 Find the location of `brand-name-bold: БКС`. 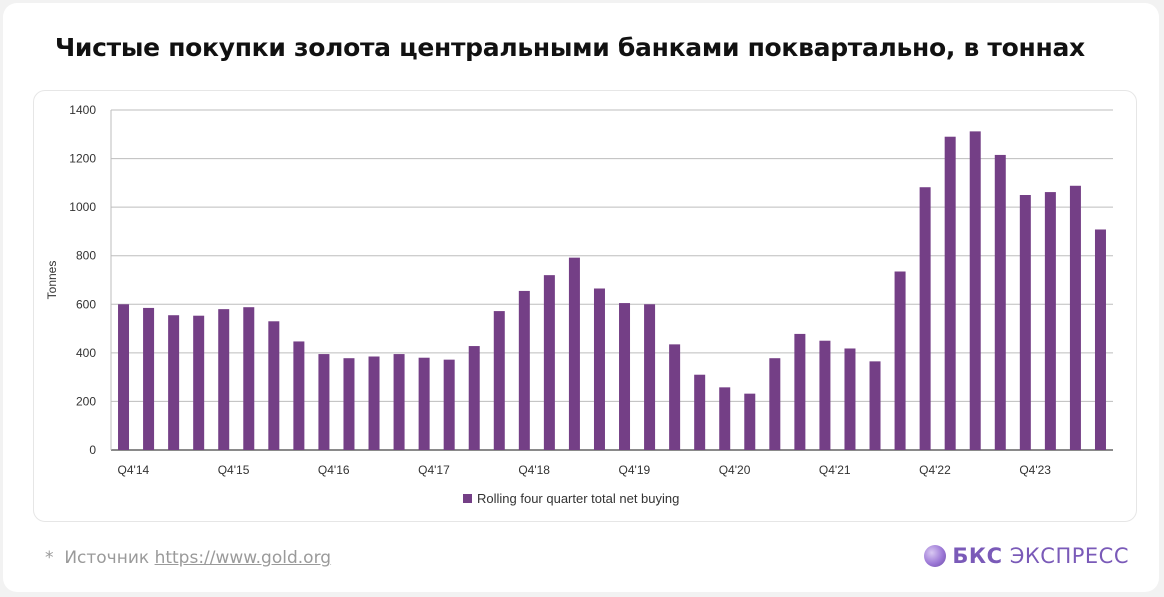

brand-name-bold: БКС is located at coordinates (977, 556).